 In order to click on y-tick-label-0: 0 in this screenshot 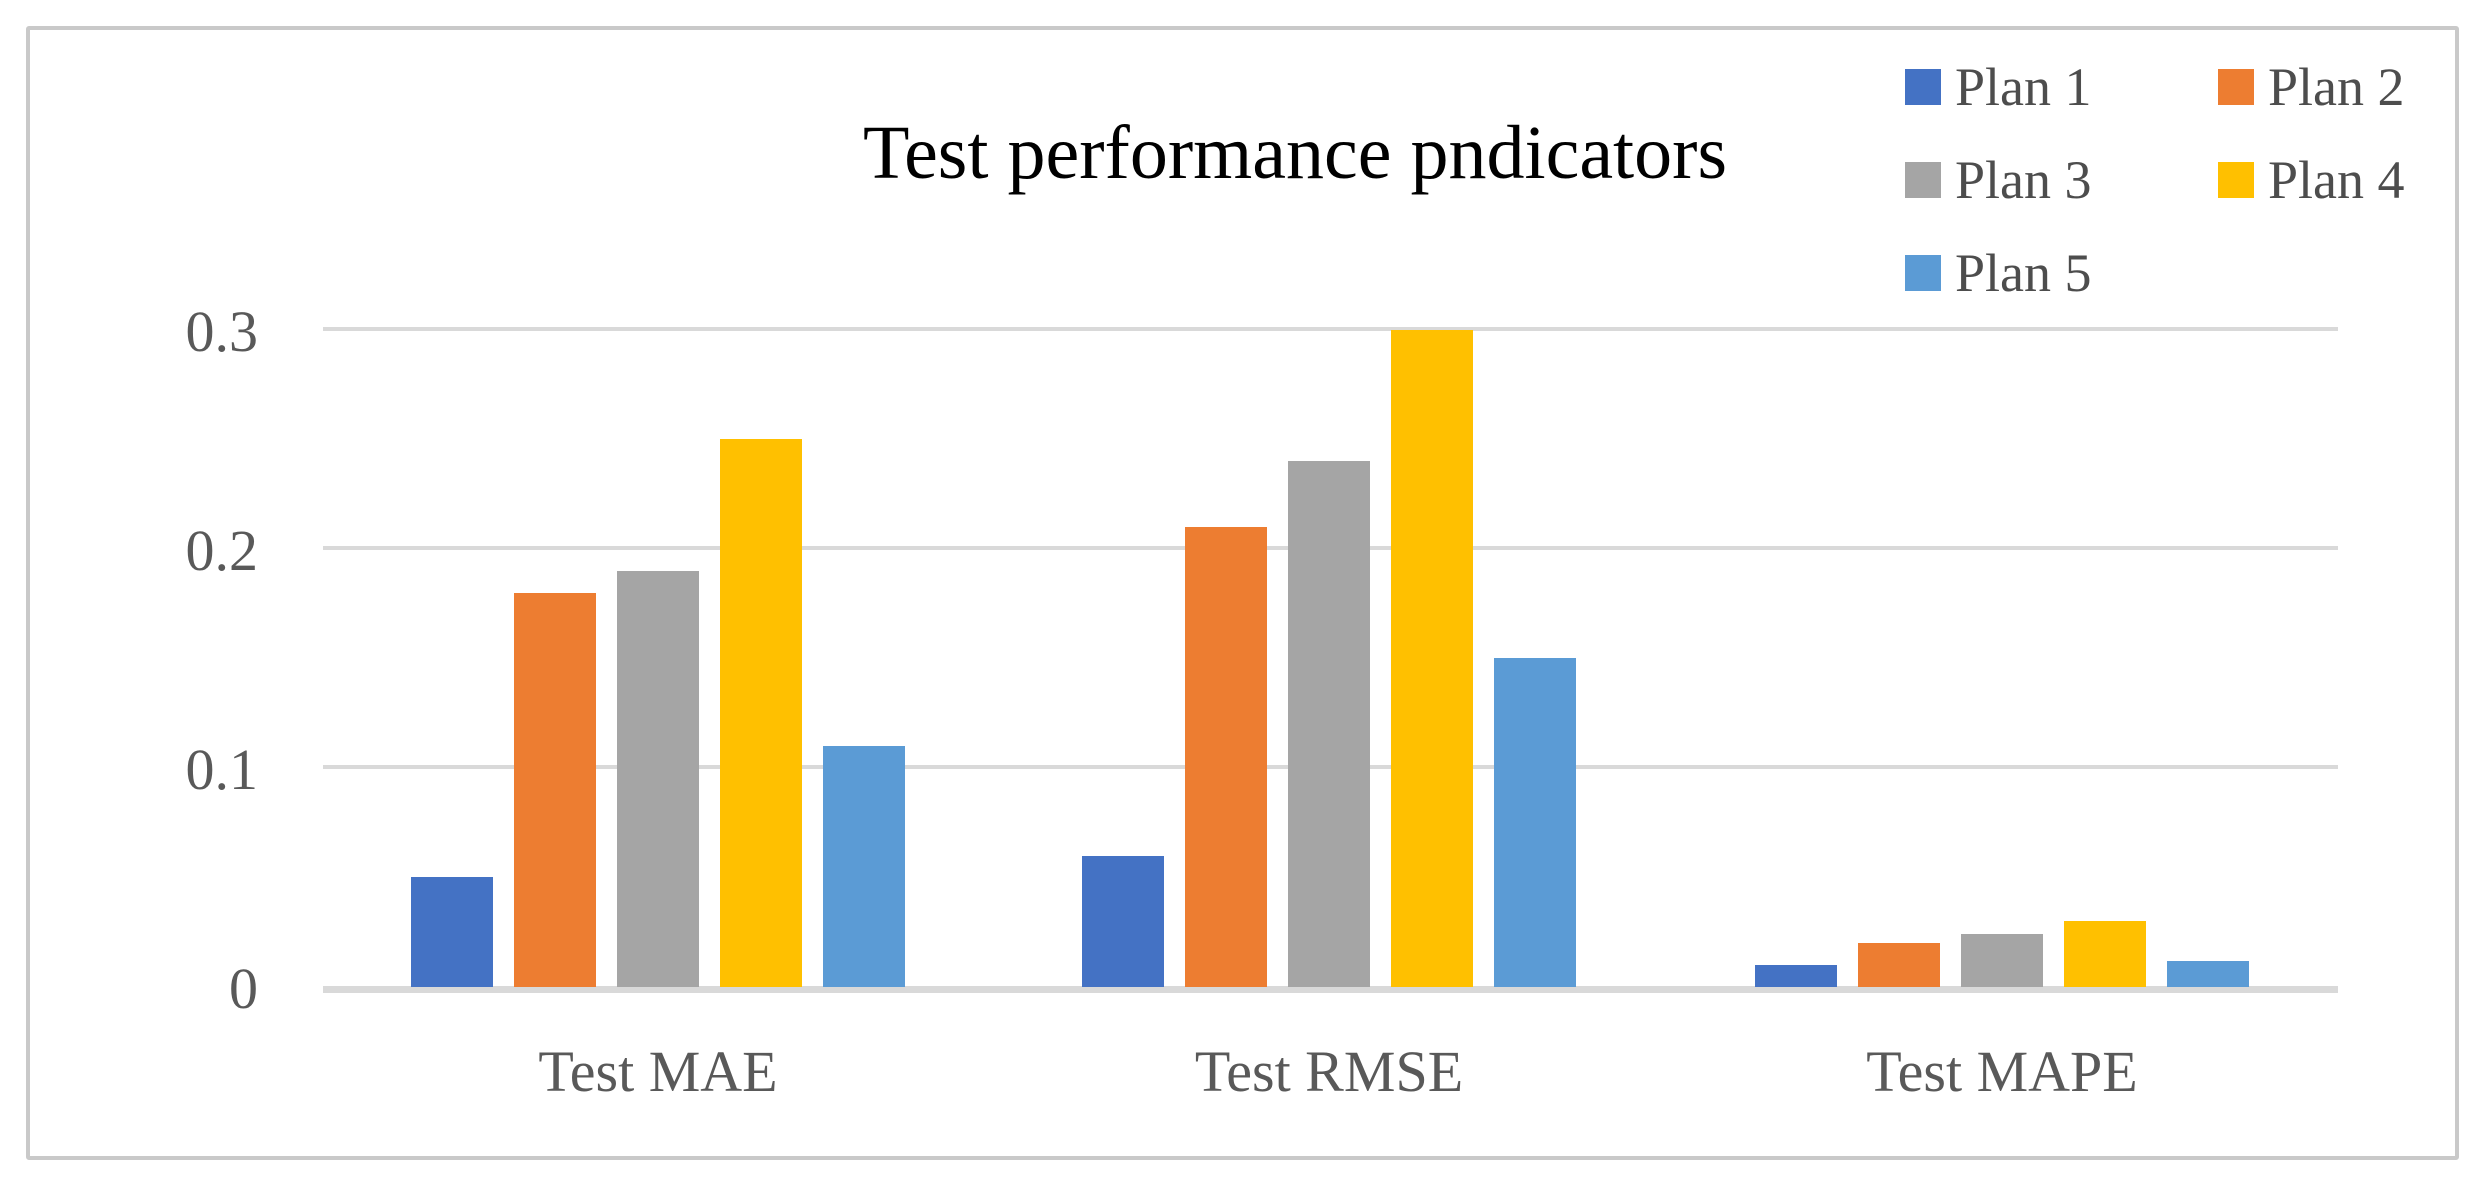, I will do `click(243, 988)`.